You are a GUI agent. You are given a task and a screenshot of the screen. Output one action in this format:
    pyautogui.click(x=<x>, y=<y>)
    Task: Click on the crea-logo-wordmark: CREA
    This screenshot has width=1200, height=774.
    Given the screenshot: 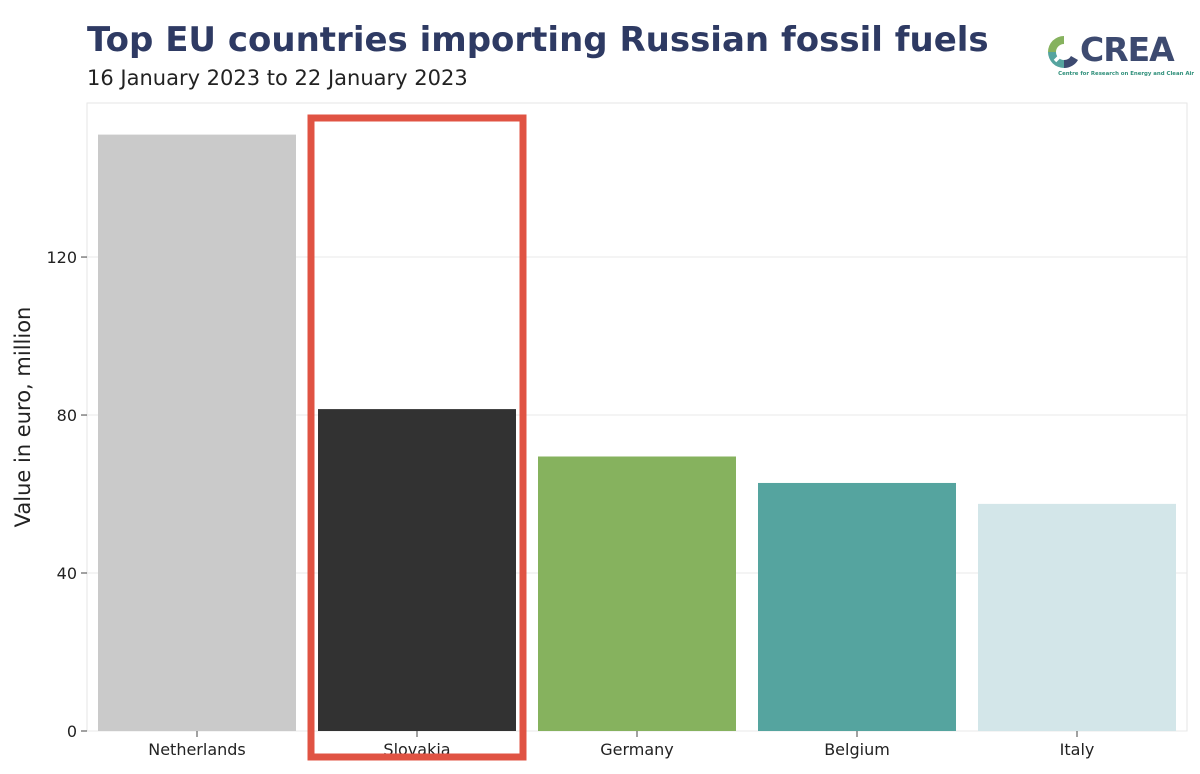 What is the action you would take?
    pyautogui.click(x=1127, y=49)
    